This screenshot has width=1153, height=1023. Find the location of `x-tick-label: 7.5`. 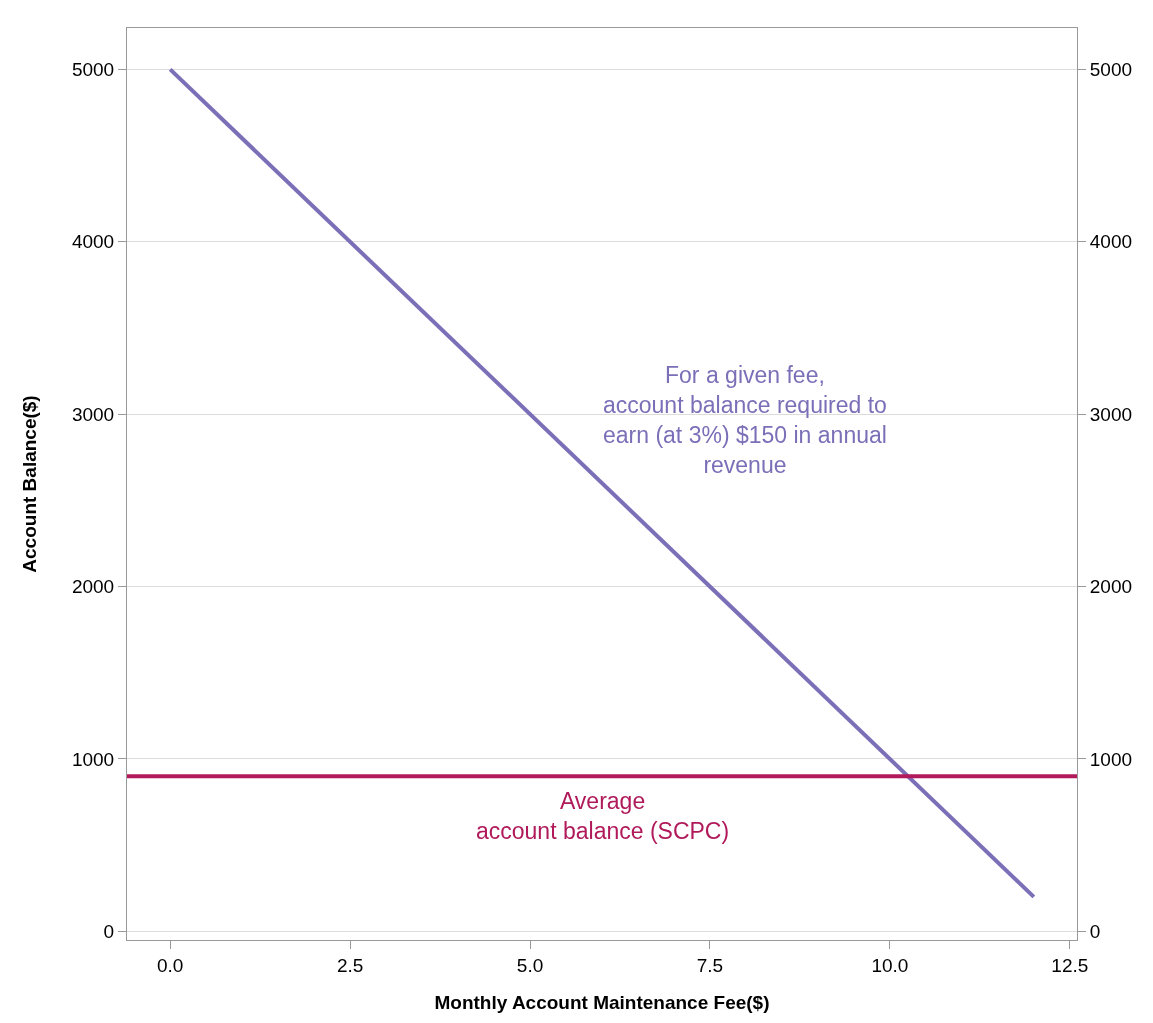

x-tick-label: 7.5 is located at coordinates (710, 965).